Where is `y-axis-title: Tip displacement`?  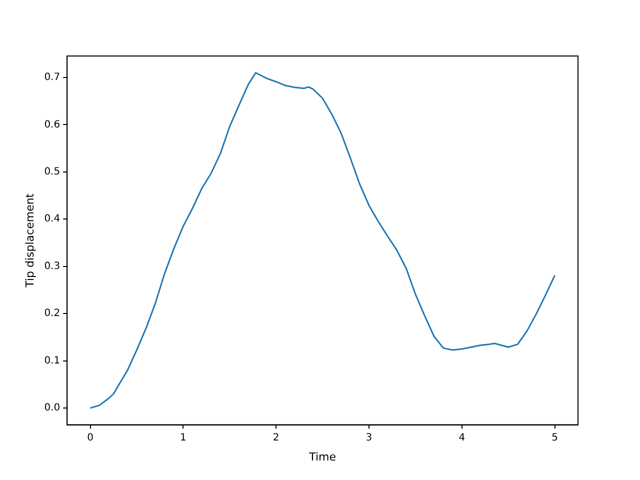
y-axis-title: Tip displacement is located at coordinates (29, 240).